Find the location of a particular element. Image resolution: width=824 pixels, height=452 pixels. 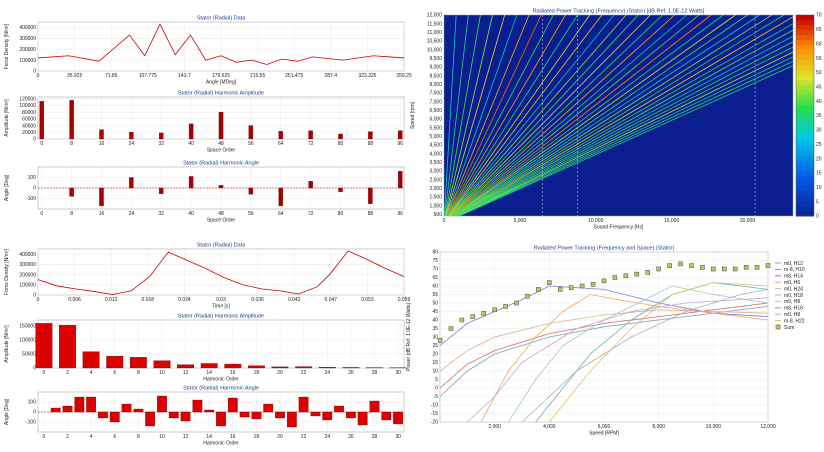

x-tick-label: 56 is located at coordinates (251, 144).